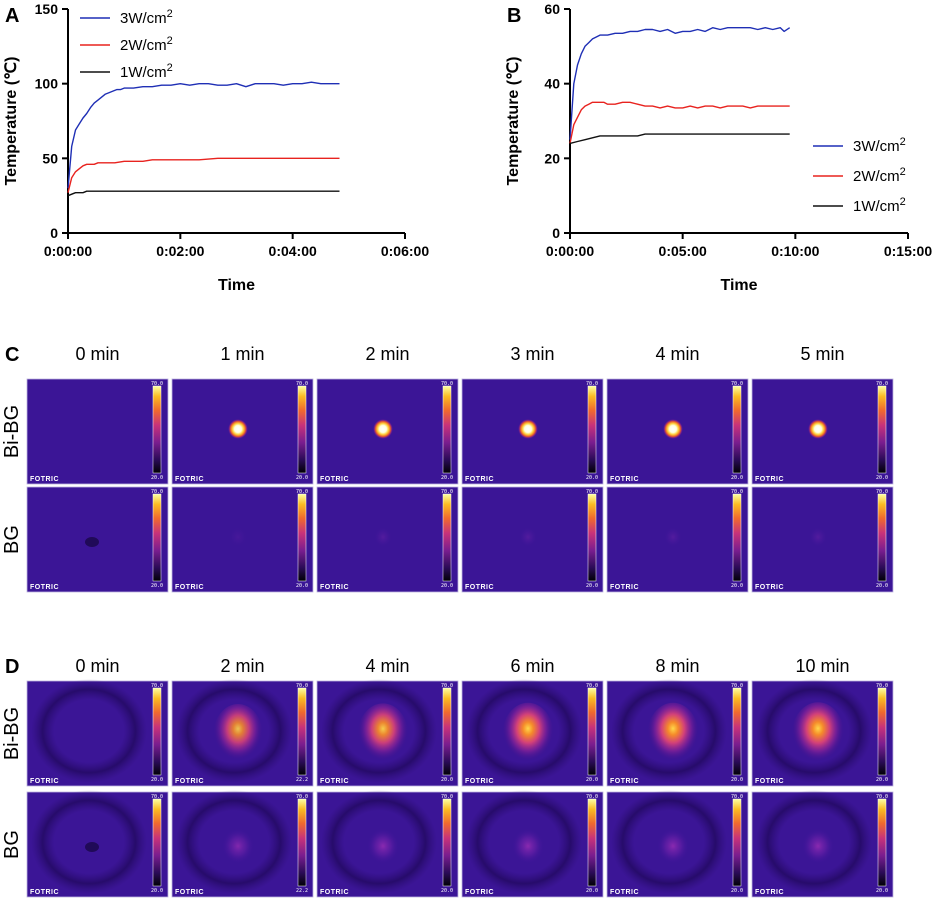 This screenshot has width=941, height=900. Describe the element at coordinates (47, 9) in the screenshot. I see `y-tick-label: 150` at that location.